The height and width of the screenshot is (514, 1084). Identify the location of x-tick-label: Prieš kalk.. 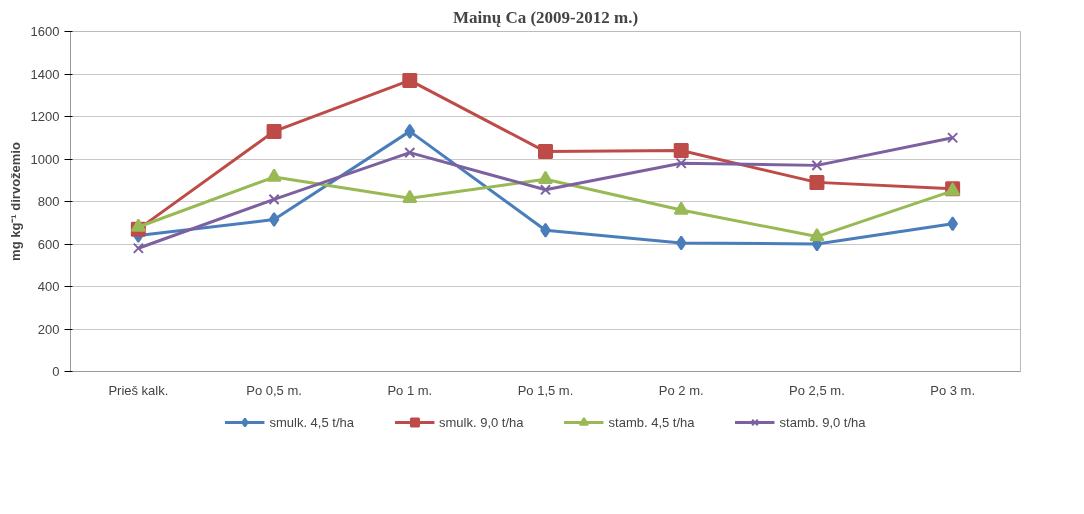
(138, 390).